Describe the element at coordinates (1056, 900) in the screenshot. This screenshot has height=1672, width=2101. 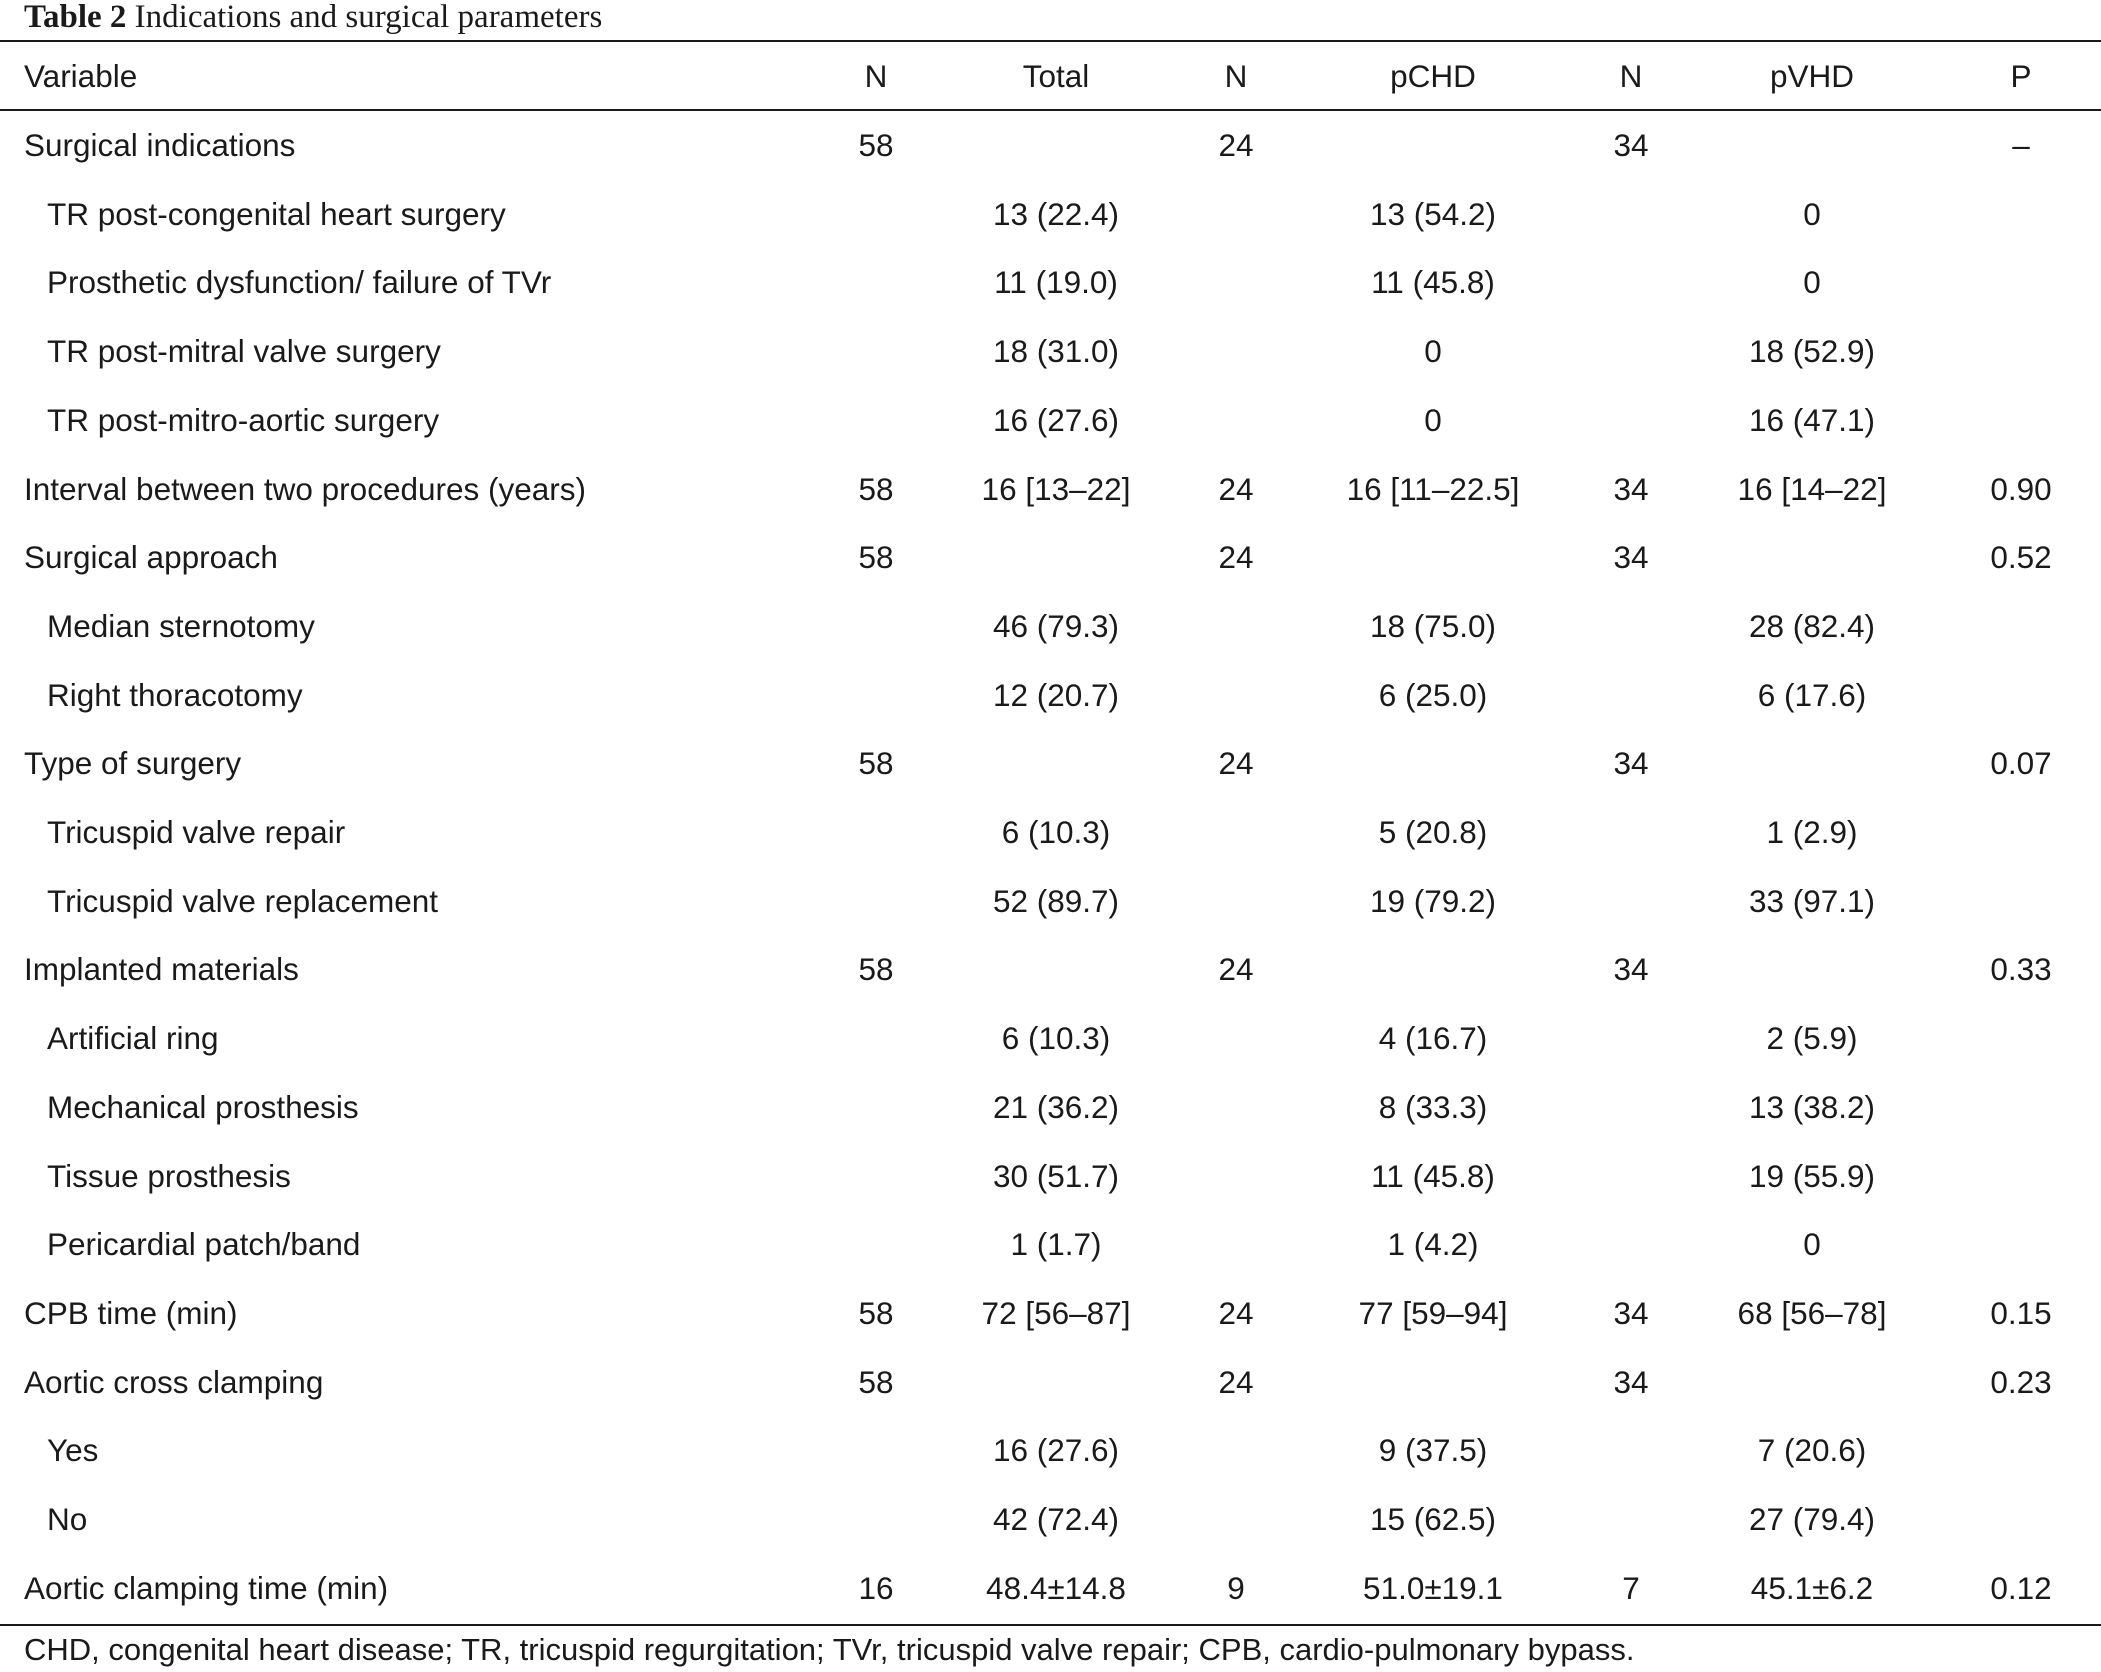
I see `cell-total: 52 (89.7)` at that location.